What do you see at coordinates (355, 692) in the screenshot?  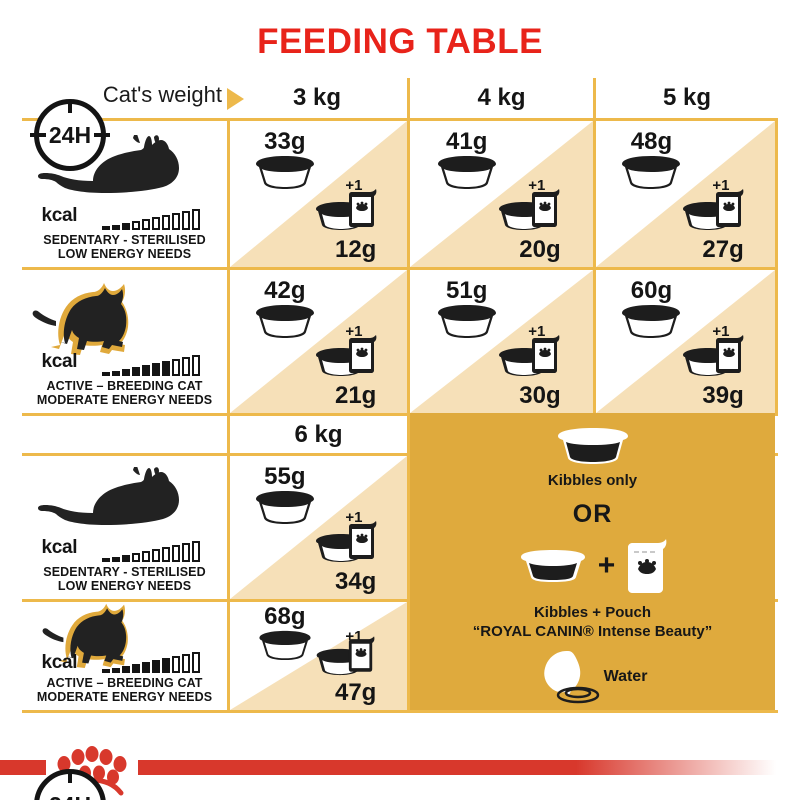 I see `combo-amount: 47g` at bounding box center [355, 692].